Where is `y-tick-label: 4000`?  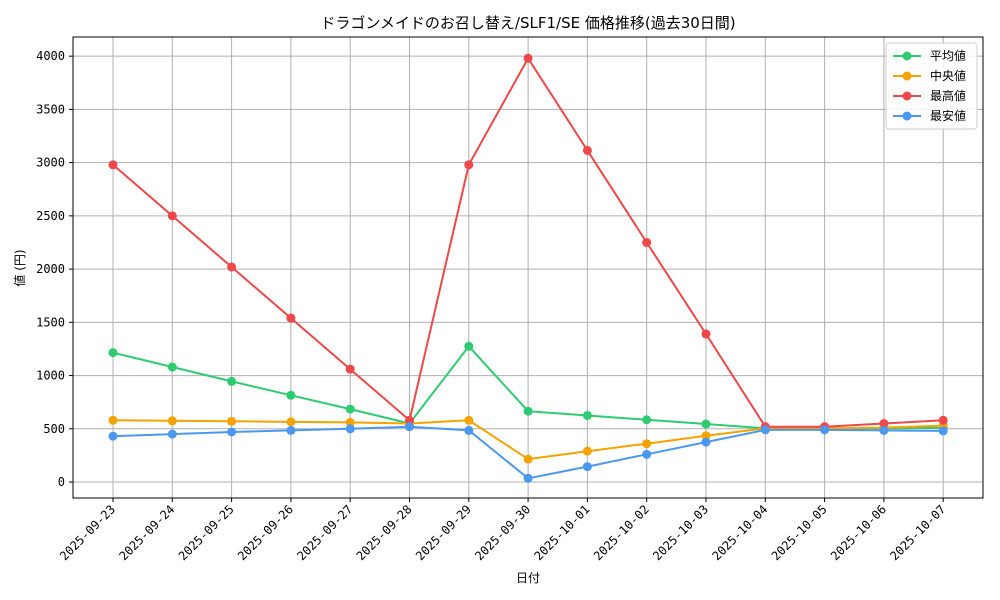 y-tick-label: 4000 is located at coordinates (50, 56).